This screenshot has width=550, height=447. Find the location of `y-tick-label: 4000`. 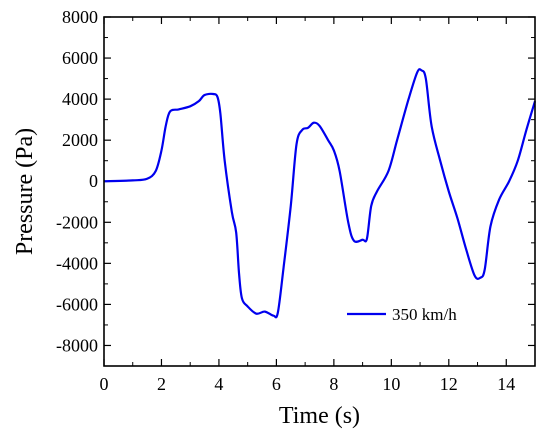

y-tick-label: 4000 is located at coordinates (80, 99).